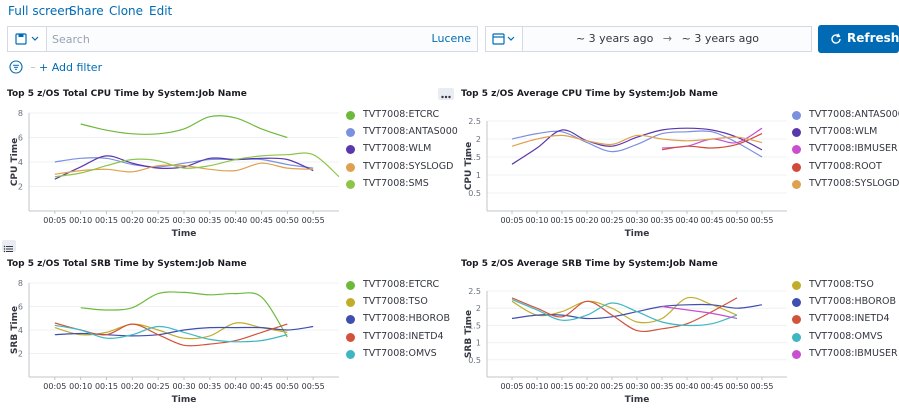 The width and height of the screenshot is (899, 410). What do you see at coordinates (614, 38) in the screenshot?
I see `time-start: ~ 3 years ago` at bounding box center [614, 38].